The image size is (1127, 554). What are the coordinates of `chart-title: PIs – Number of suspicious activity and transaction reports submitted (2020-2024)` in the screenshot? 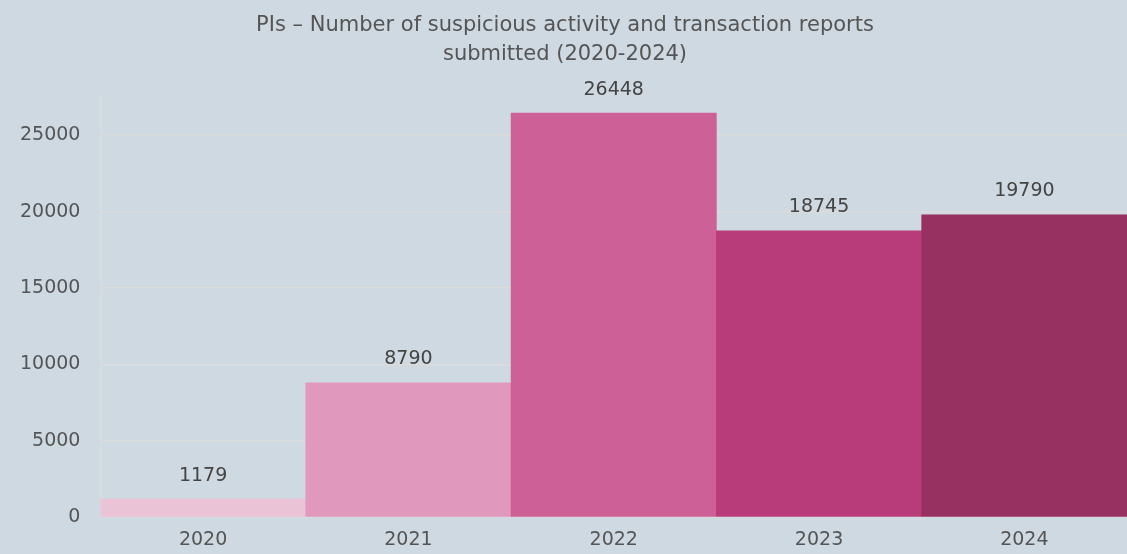 It's located at (565, 39).